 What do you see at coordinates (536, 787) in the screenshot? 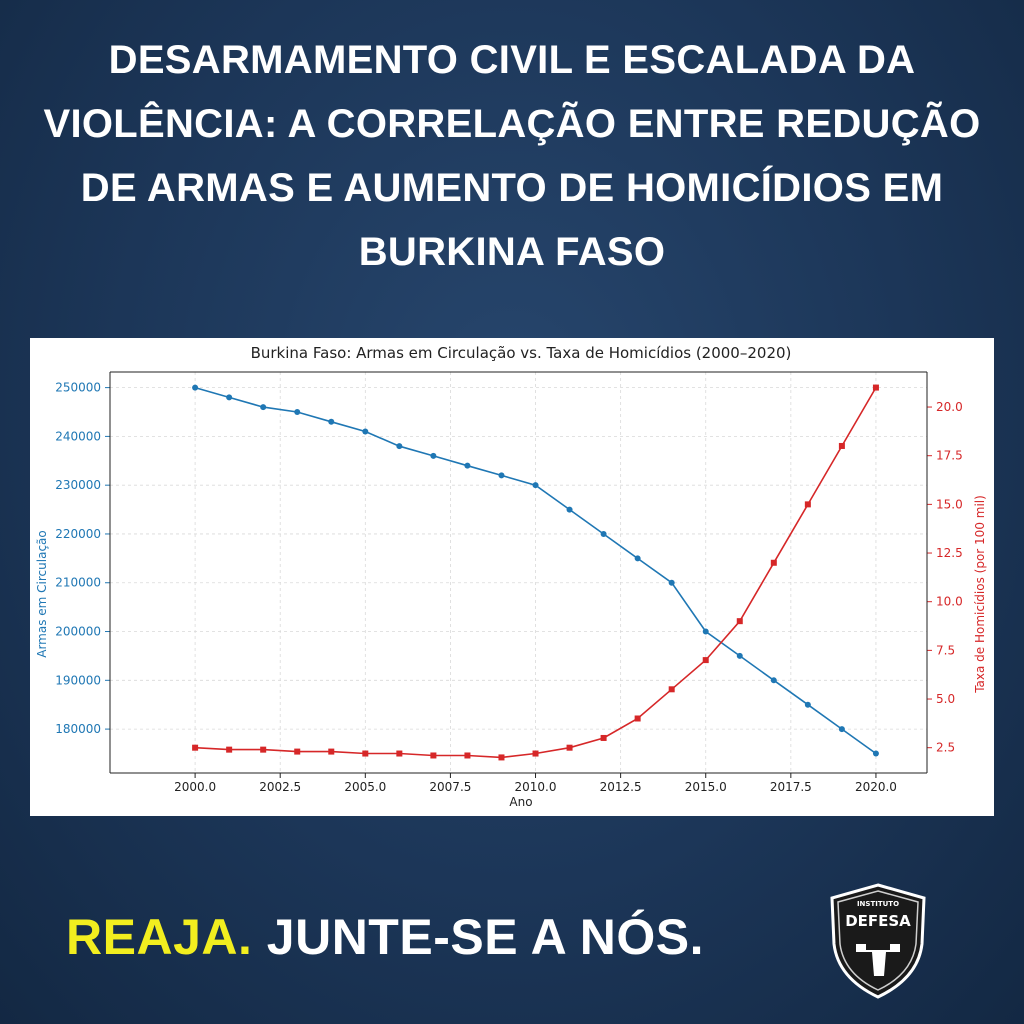
I see `x-tick-label: 2010.0` at bounding box center [536, 787].